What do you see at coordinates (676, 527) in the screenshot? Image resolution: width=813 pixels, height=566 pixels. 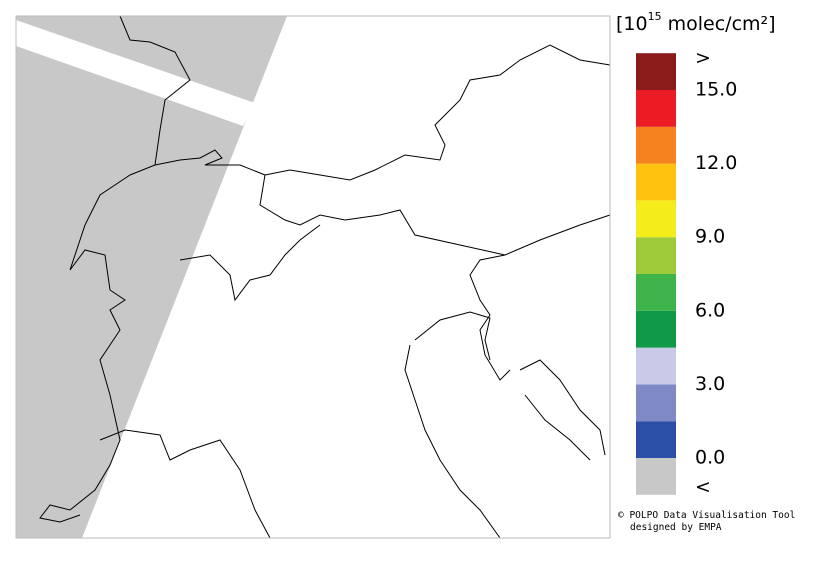 I see `credit-line: designed by EMPA` at bounding box center [676, 527].